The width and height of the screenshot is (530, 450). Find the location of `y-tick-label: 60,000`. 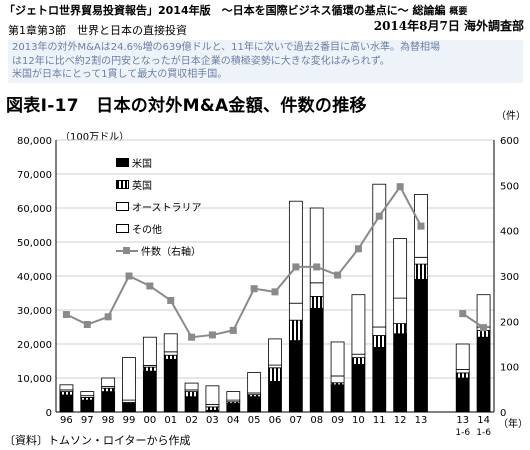

y-tick-label: 60,000 is located at coordinates (34, 209).